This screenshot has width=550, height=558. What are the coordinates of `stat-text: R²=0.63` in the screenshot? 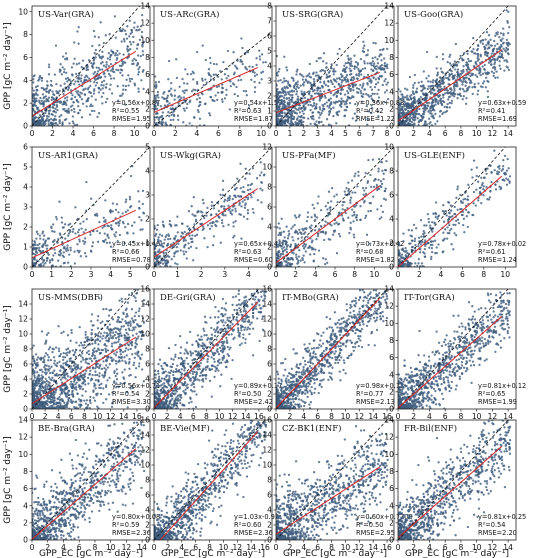 It's located at (247, 111).